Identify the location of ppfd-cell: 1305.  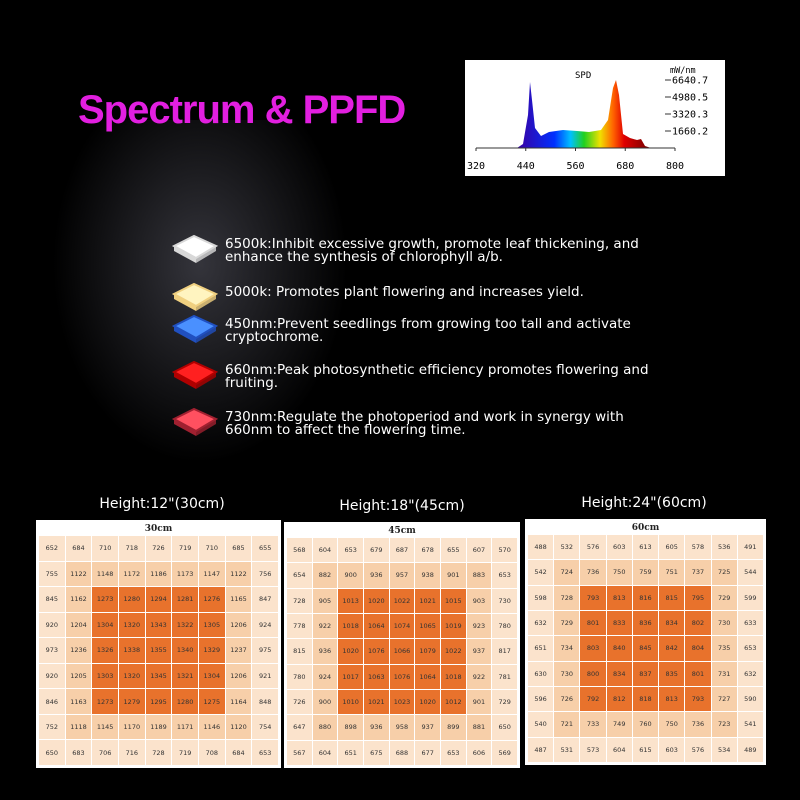
(211, 625).